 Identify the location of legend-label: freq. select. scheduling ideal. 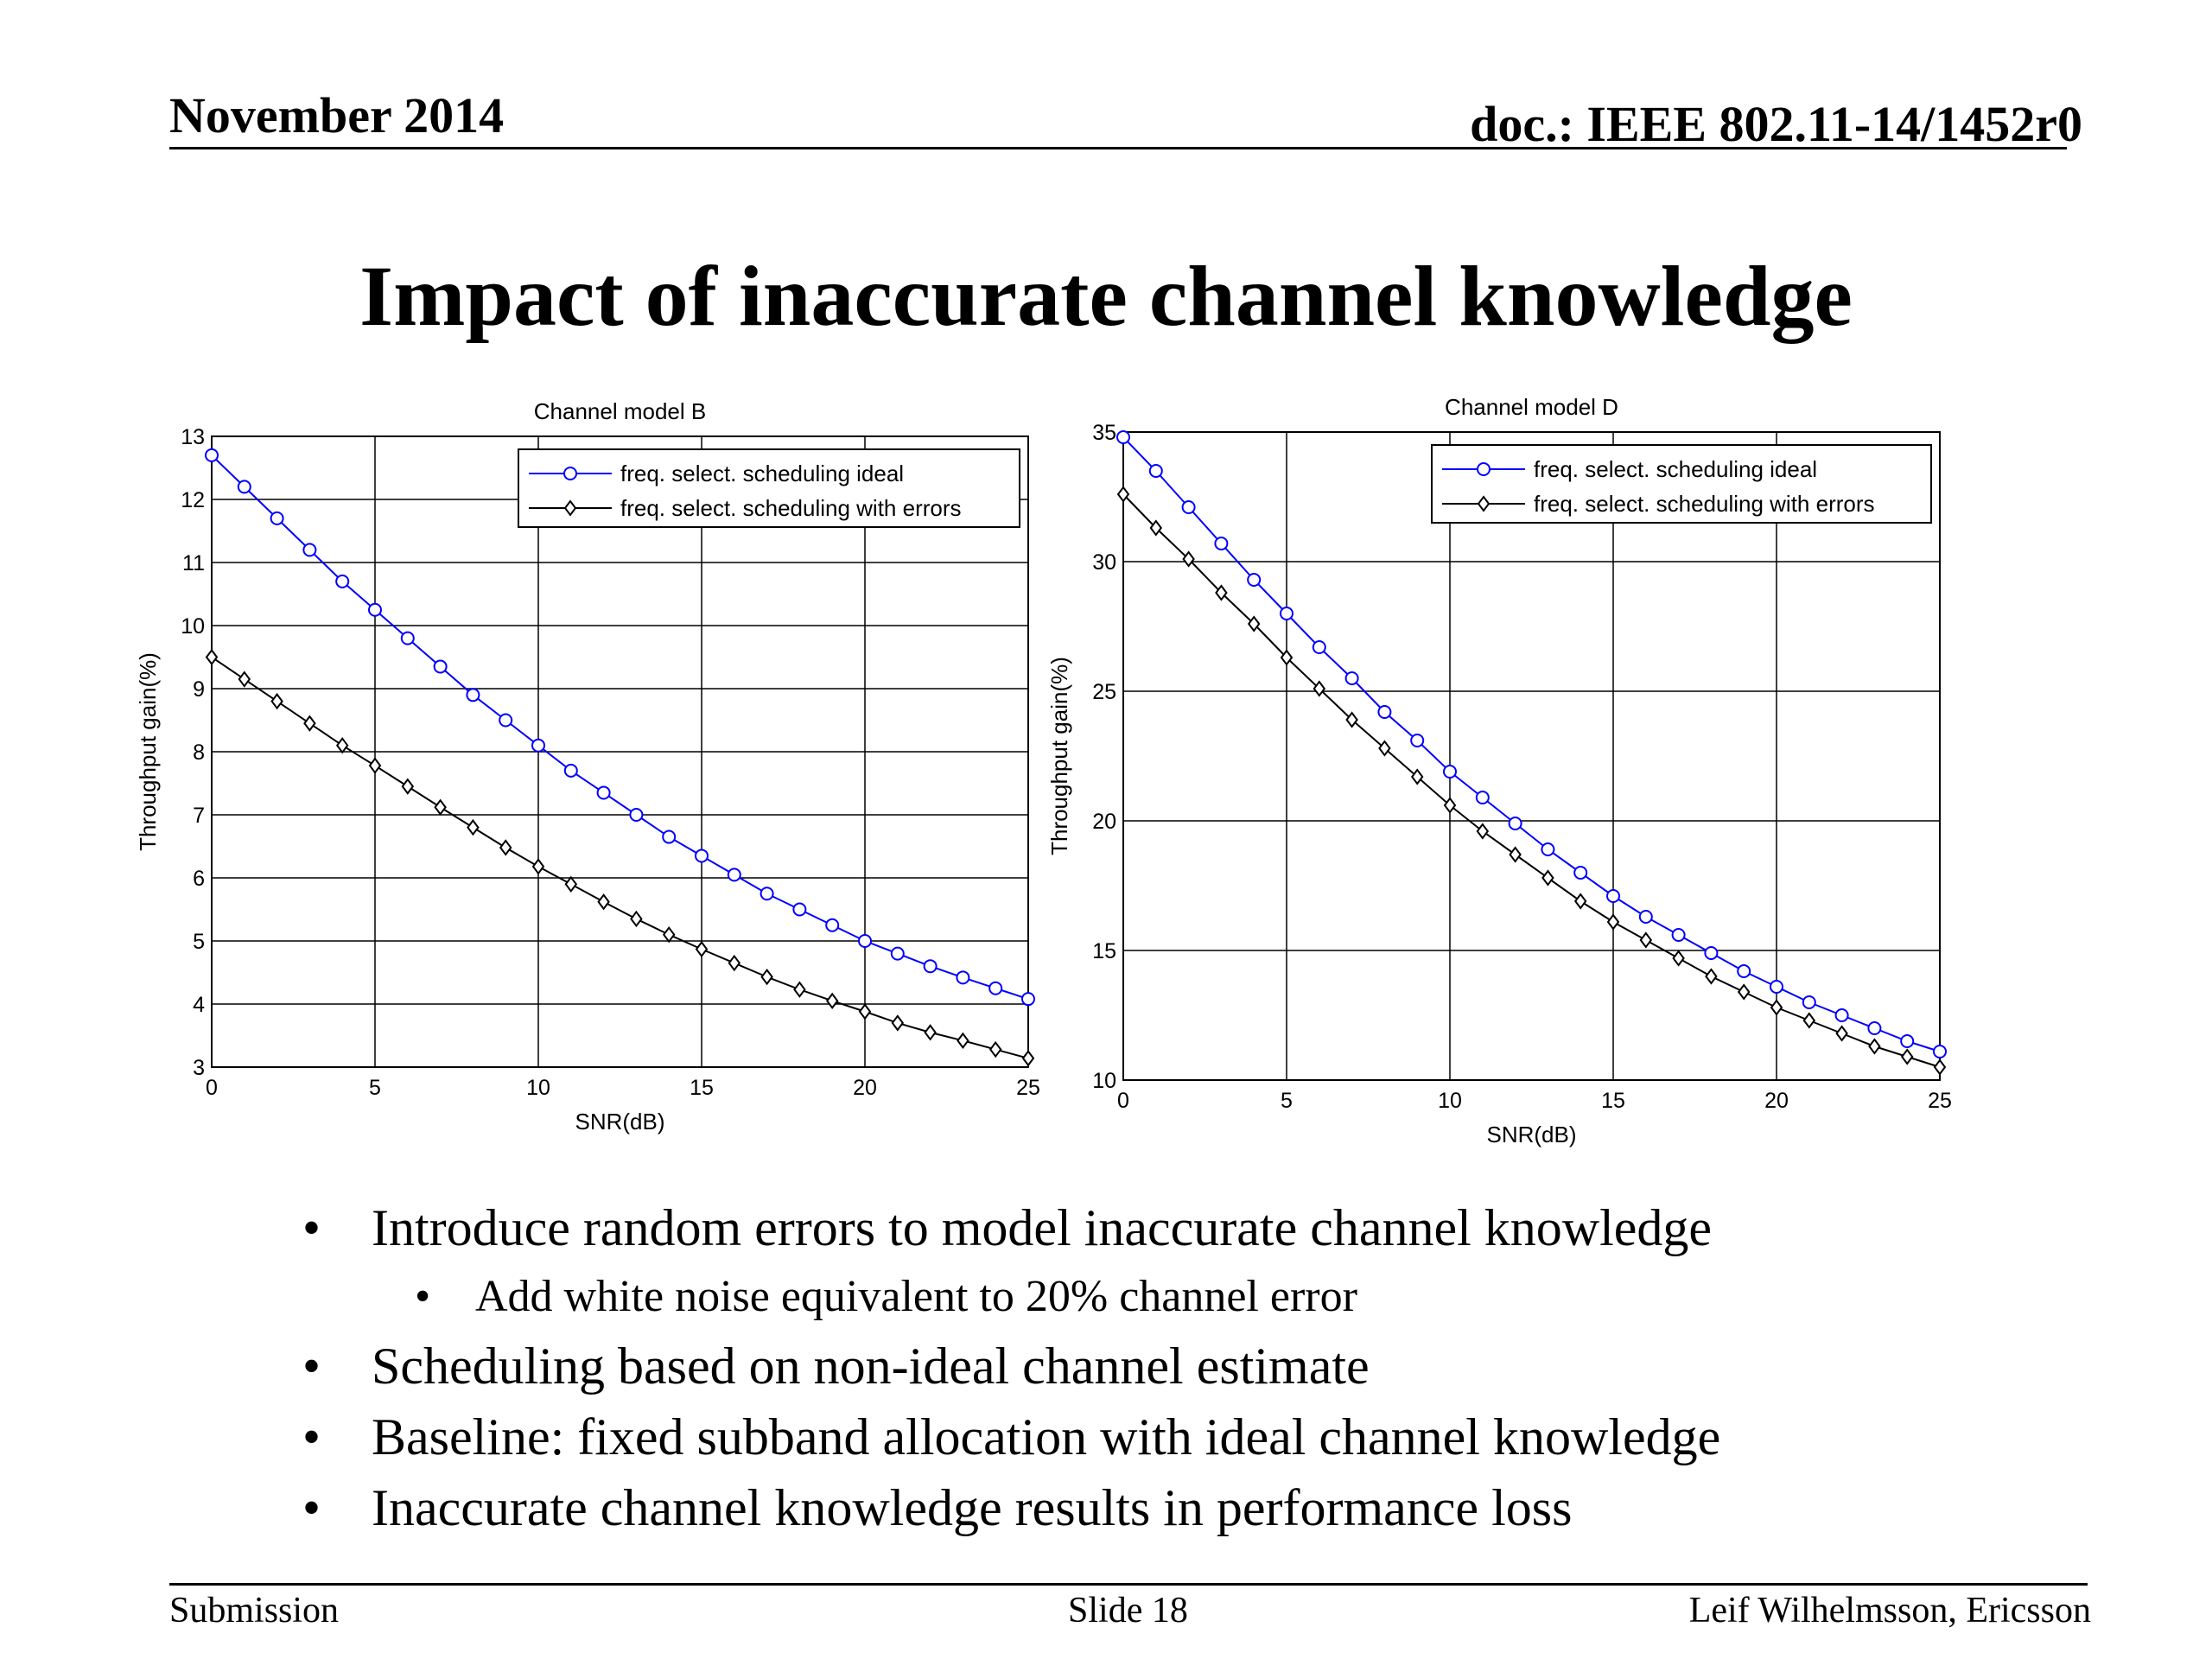
(1675, 469).